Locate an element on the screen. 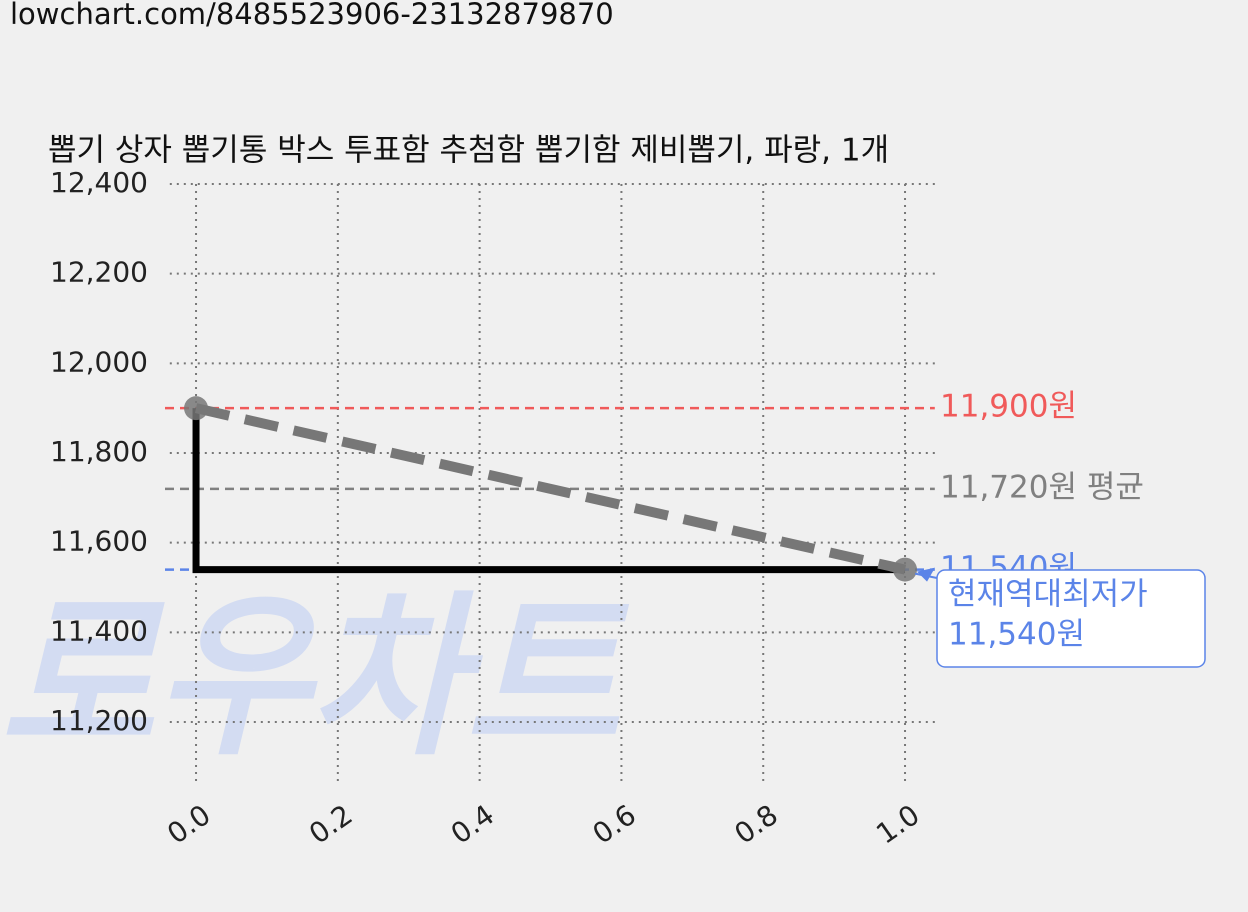  x-tick-label: 0.8 is located at coordinates (755, 824).